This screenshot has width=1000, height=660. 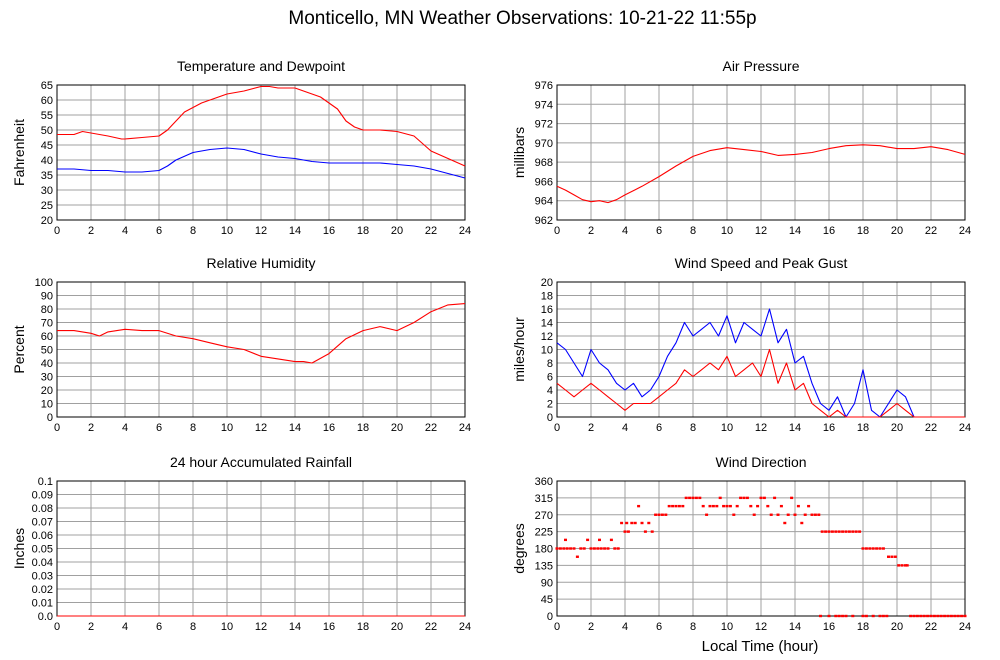 I want to click on temp-y-tick-label: 45, so click(x=47, y=146).